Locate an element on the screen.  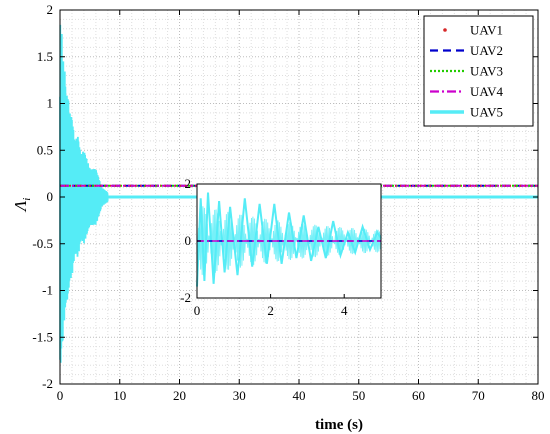
y-tick-label: 0 is located at coordinates (50, 196).